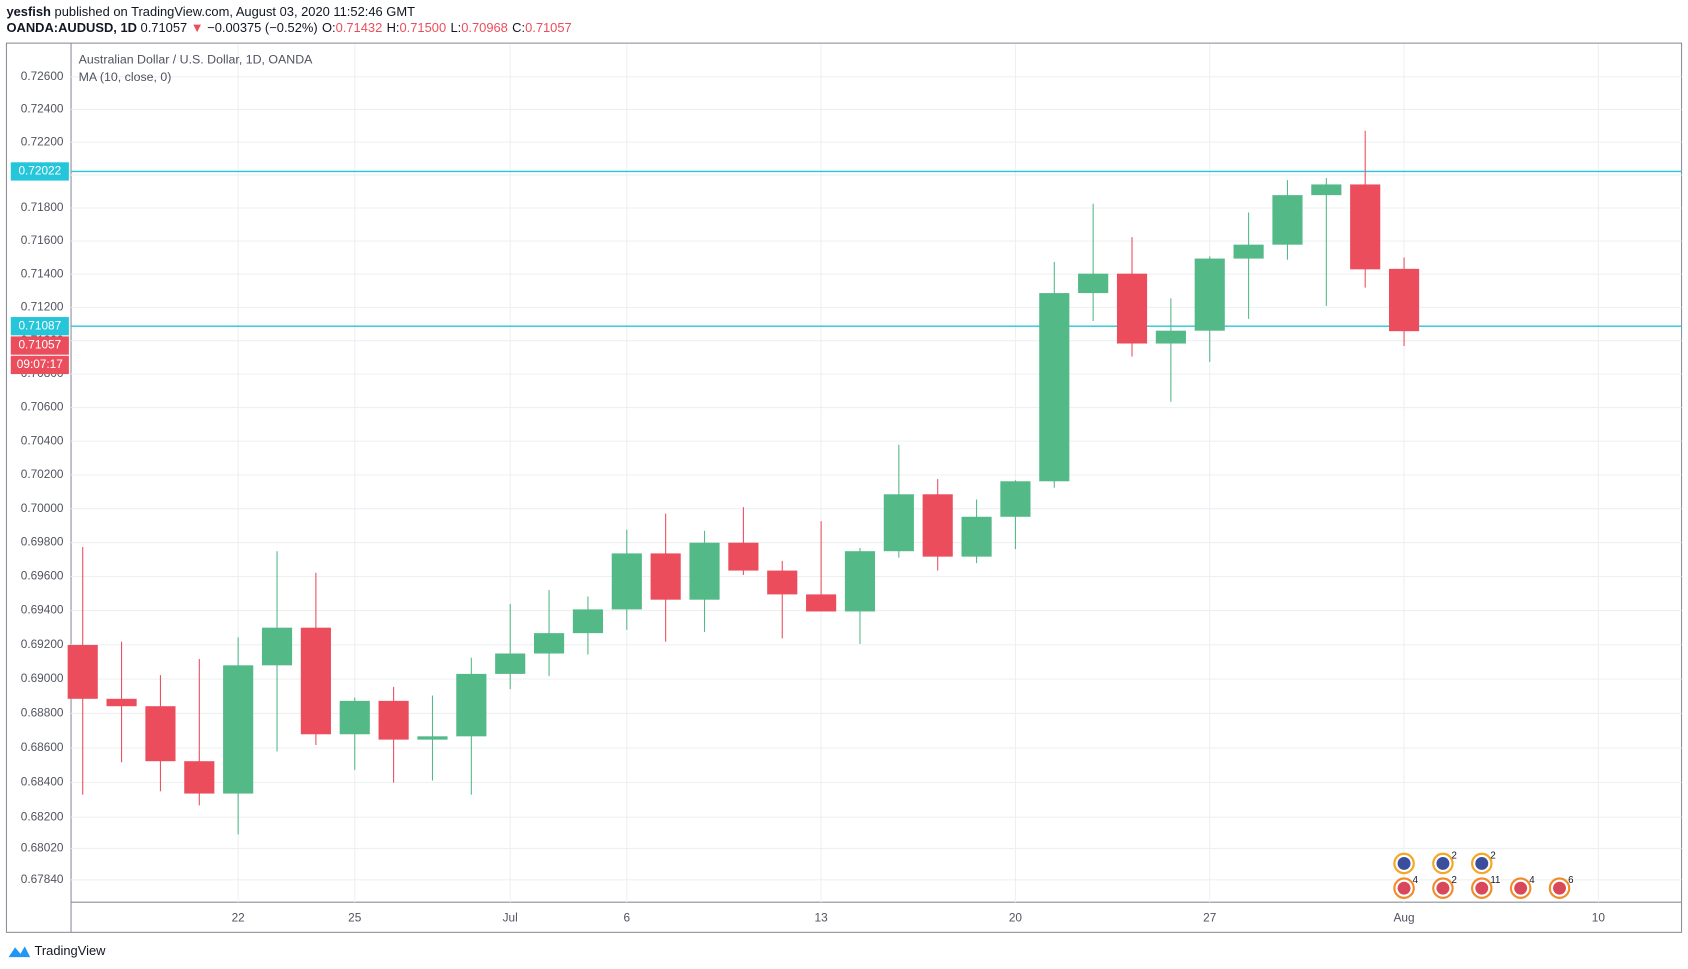  What do you see at coordinates (19, 952) in the screenshot?
I see `logo-icon` at bounding box center [19, 952].